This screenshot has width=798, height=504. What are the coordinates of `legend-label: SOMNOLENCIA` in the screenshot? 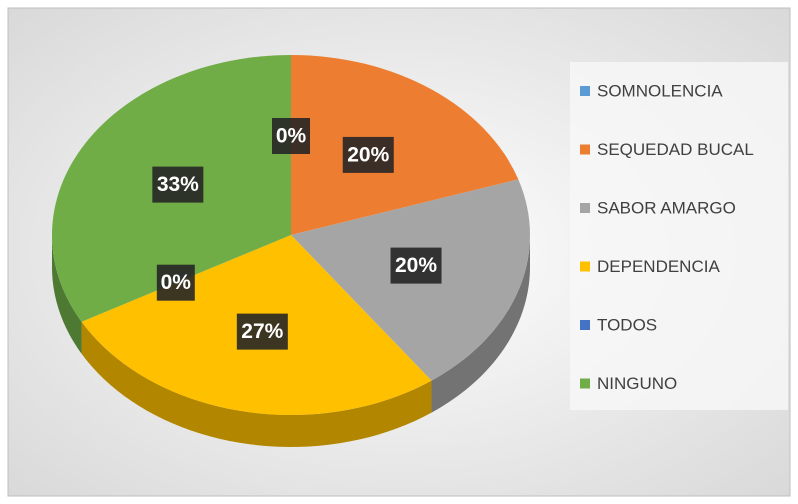 It's located at (660, 90).